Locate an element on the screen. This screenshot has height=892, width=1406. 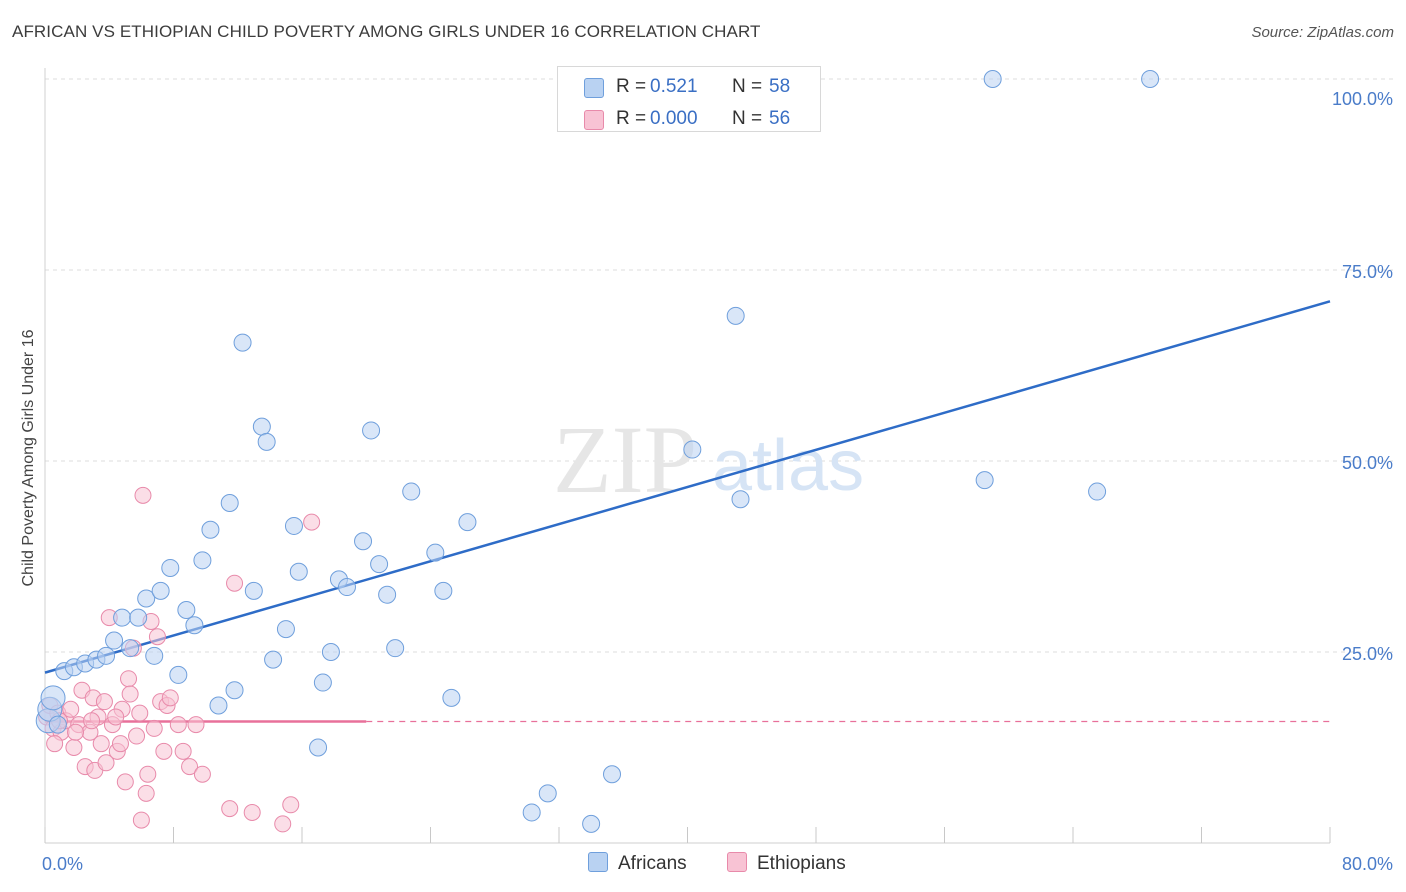
watermark: ZIP atlas is located at coordinates (708, 459).